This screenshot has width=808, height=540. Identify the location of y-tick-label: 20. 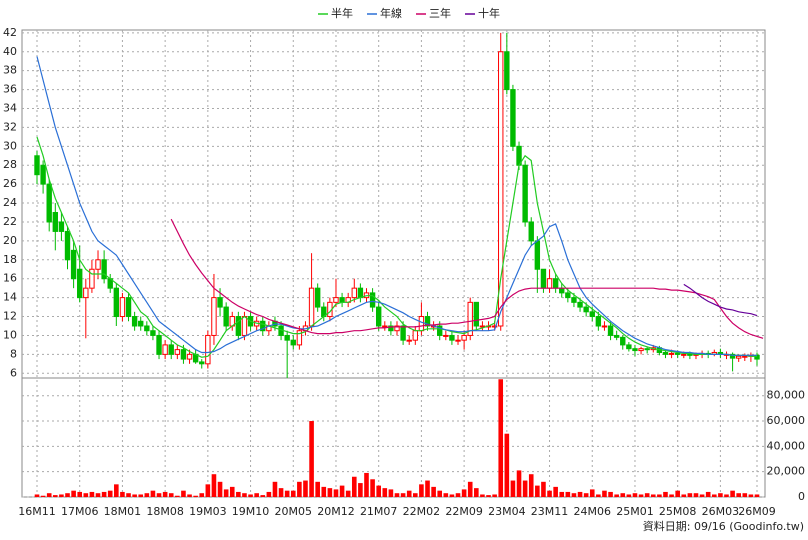
(10, 240).